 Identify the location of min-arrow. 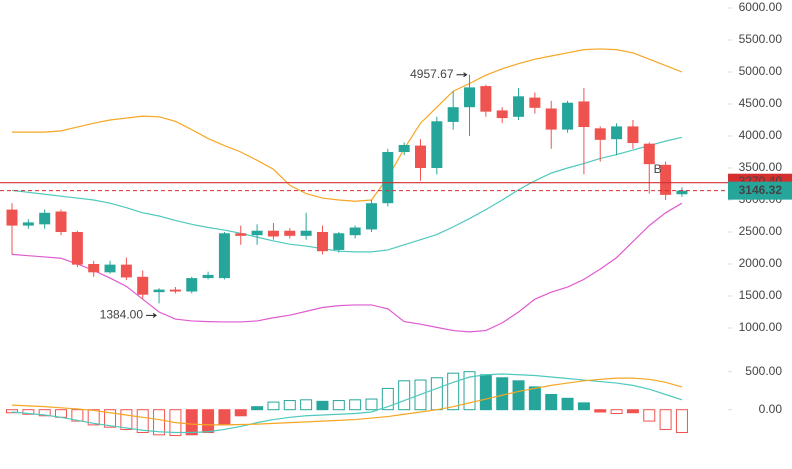
(151, 315).